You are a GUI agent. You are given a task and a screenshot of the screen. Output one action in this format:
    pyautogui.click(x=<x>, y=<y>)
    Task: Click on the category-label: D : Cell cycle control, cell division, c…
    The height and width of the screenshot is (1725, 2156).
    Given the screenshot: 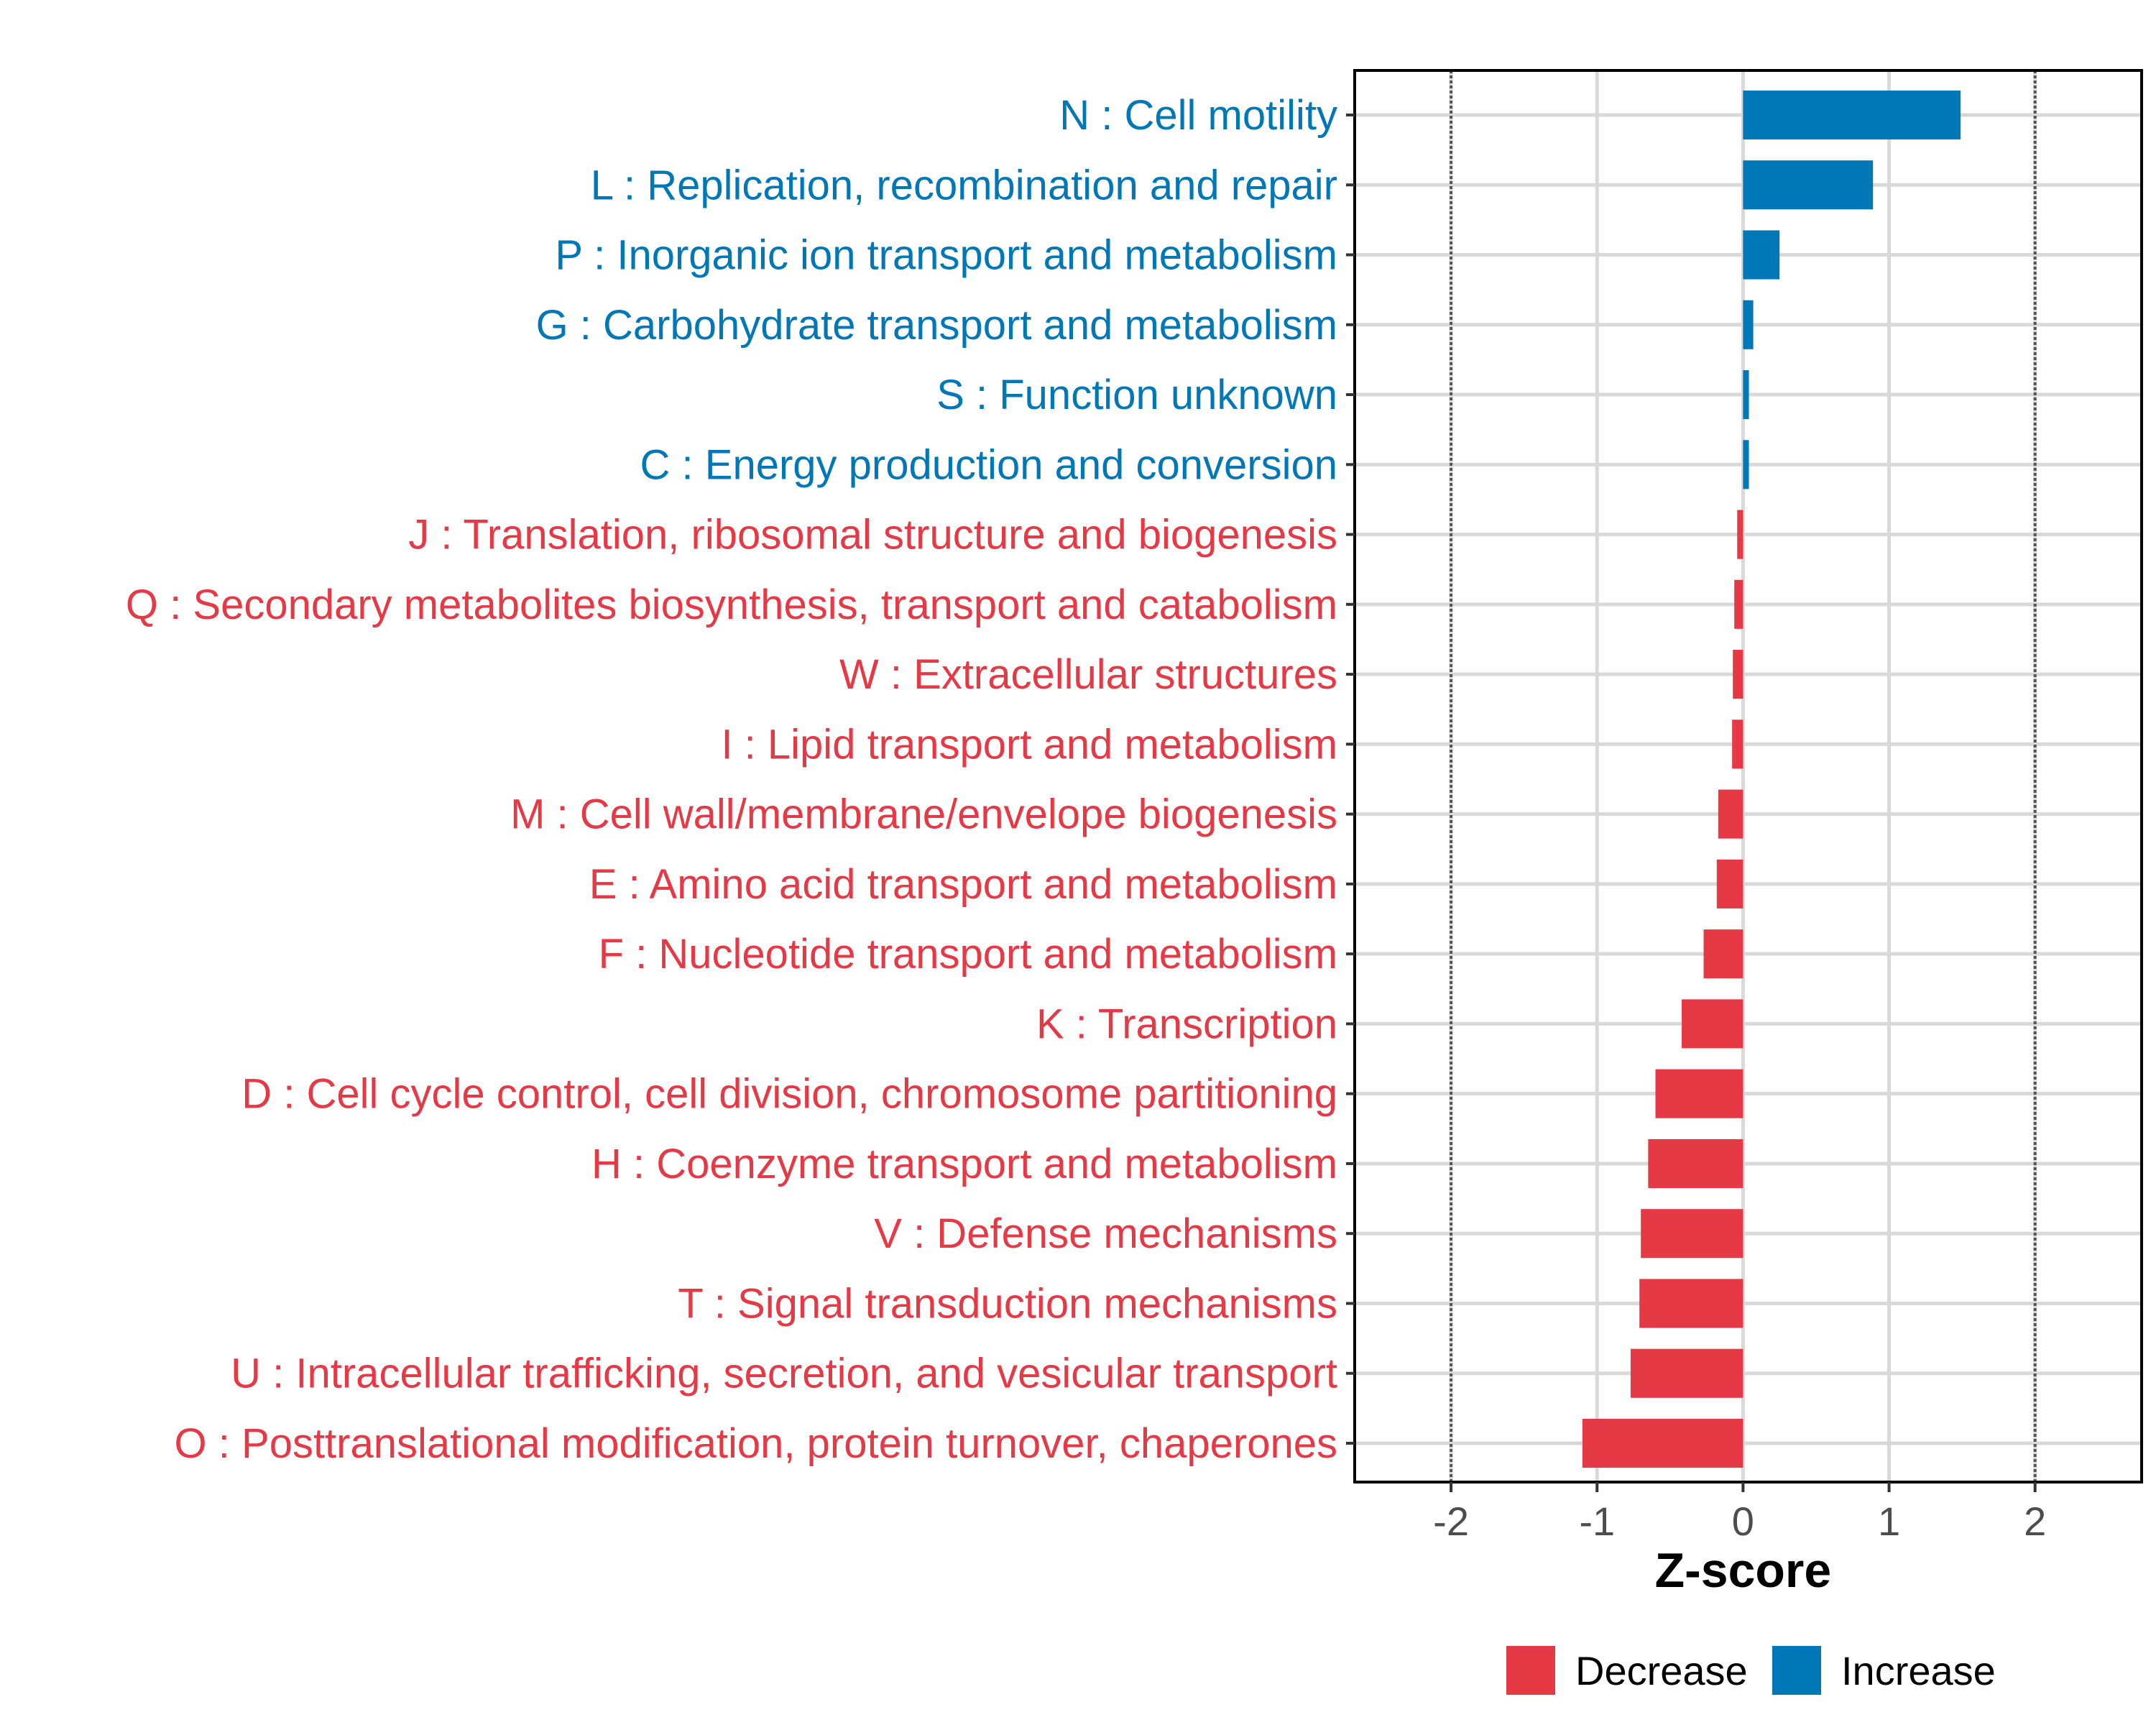 What is the action you would take?
    pyautogui.click(x=789, y=1094)
    